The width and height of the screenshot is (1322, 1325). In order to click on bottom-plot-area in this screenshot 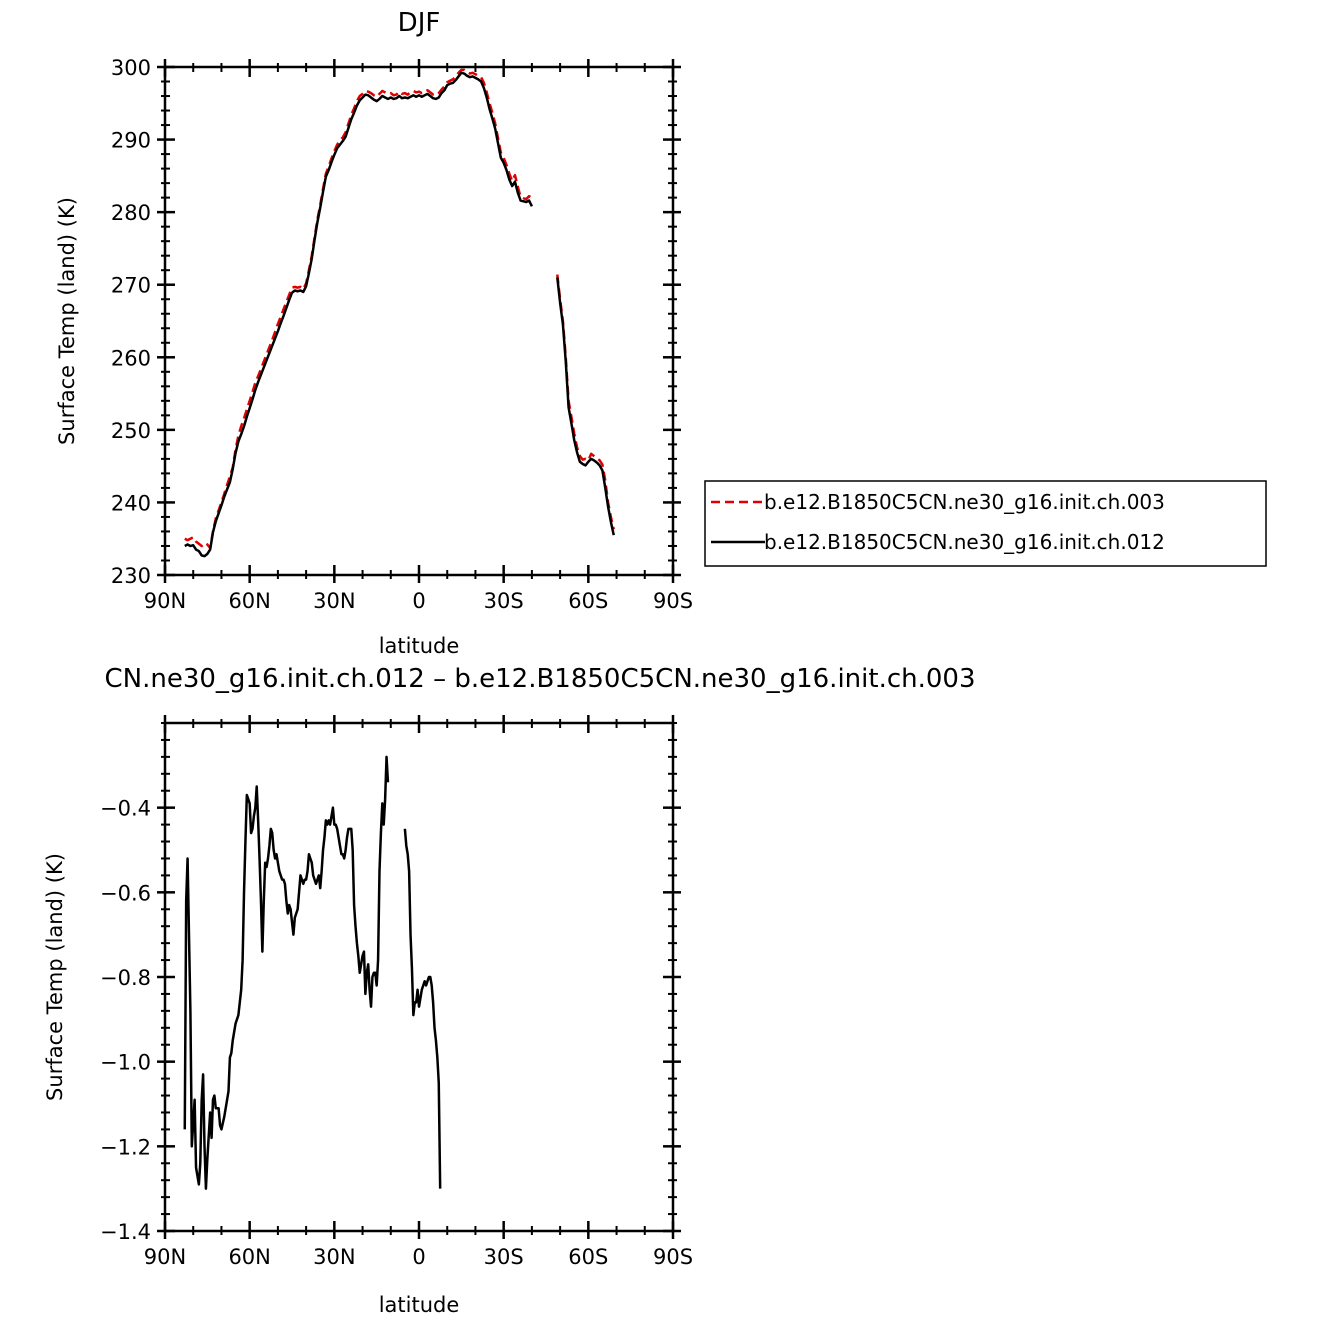, I will do `click(312, 972)`.